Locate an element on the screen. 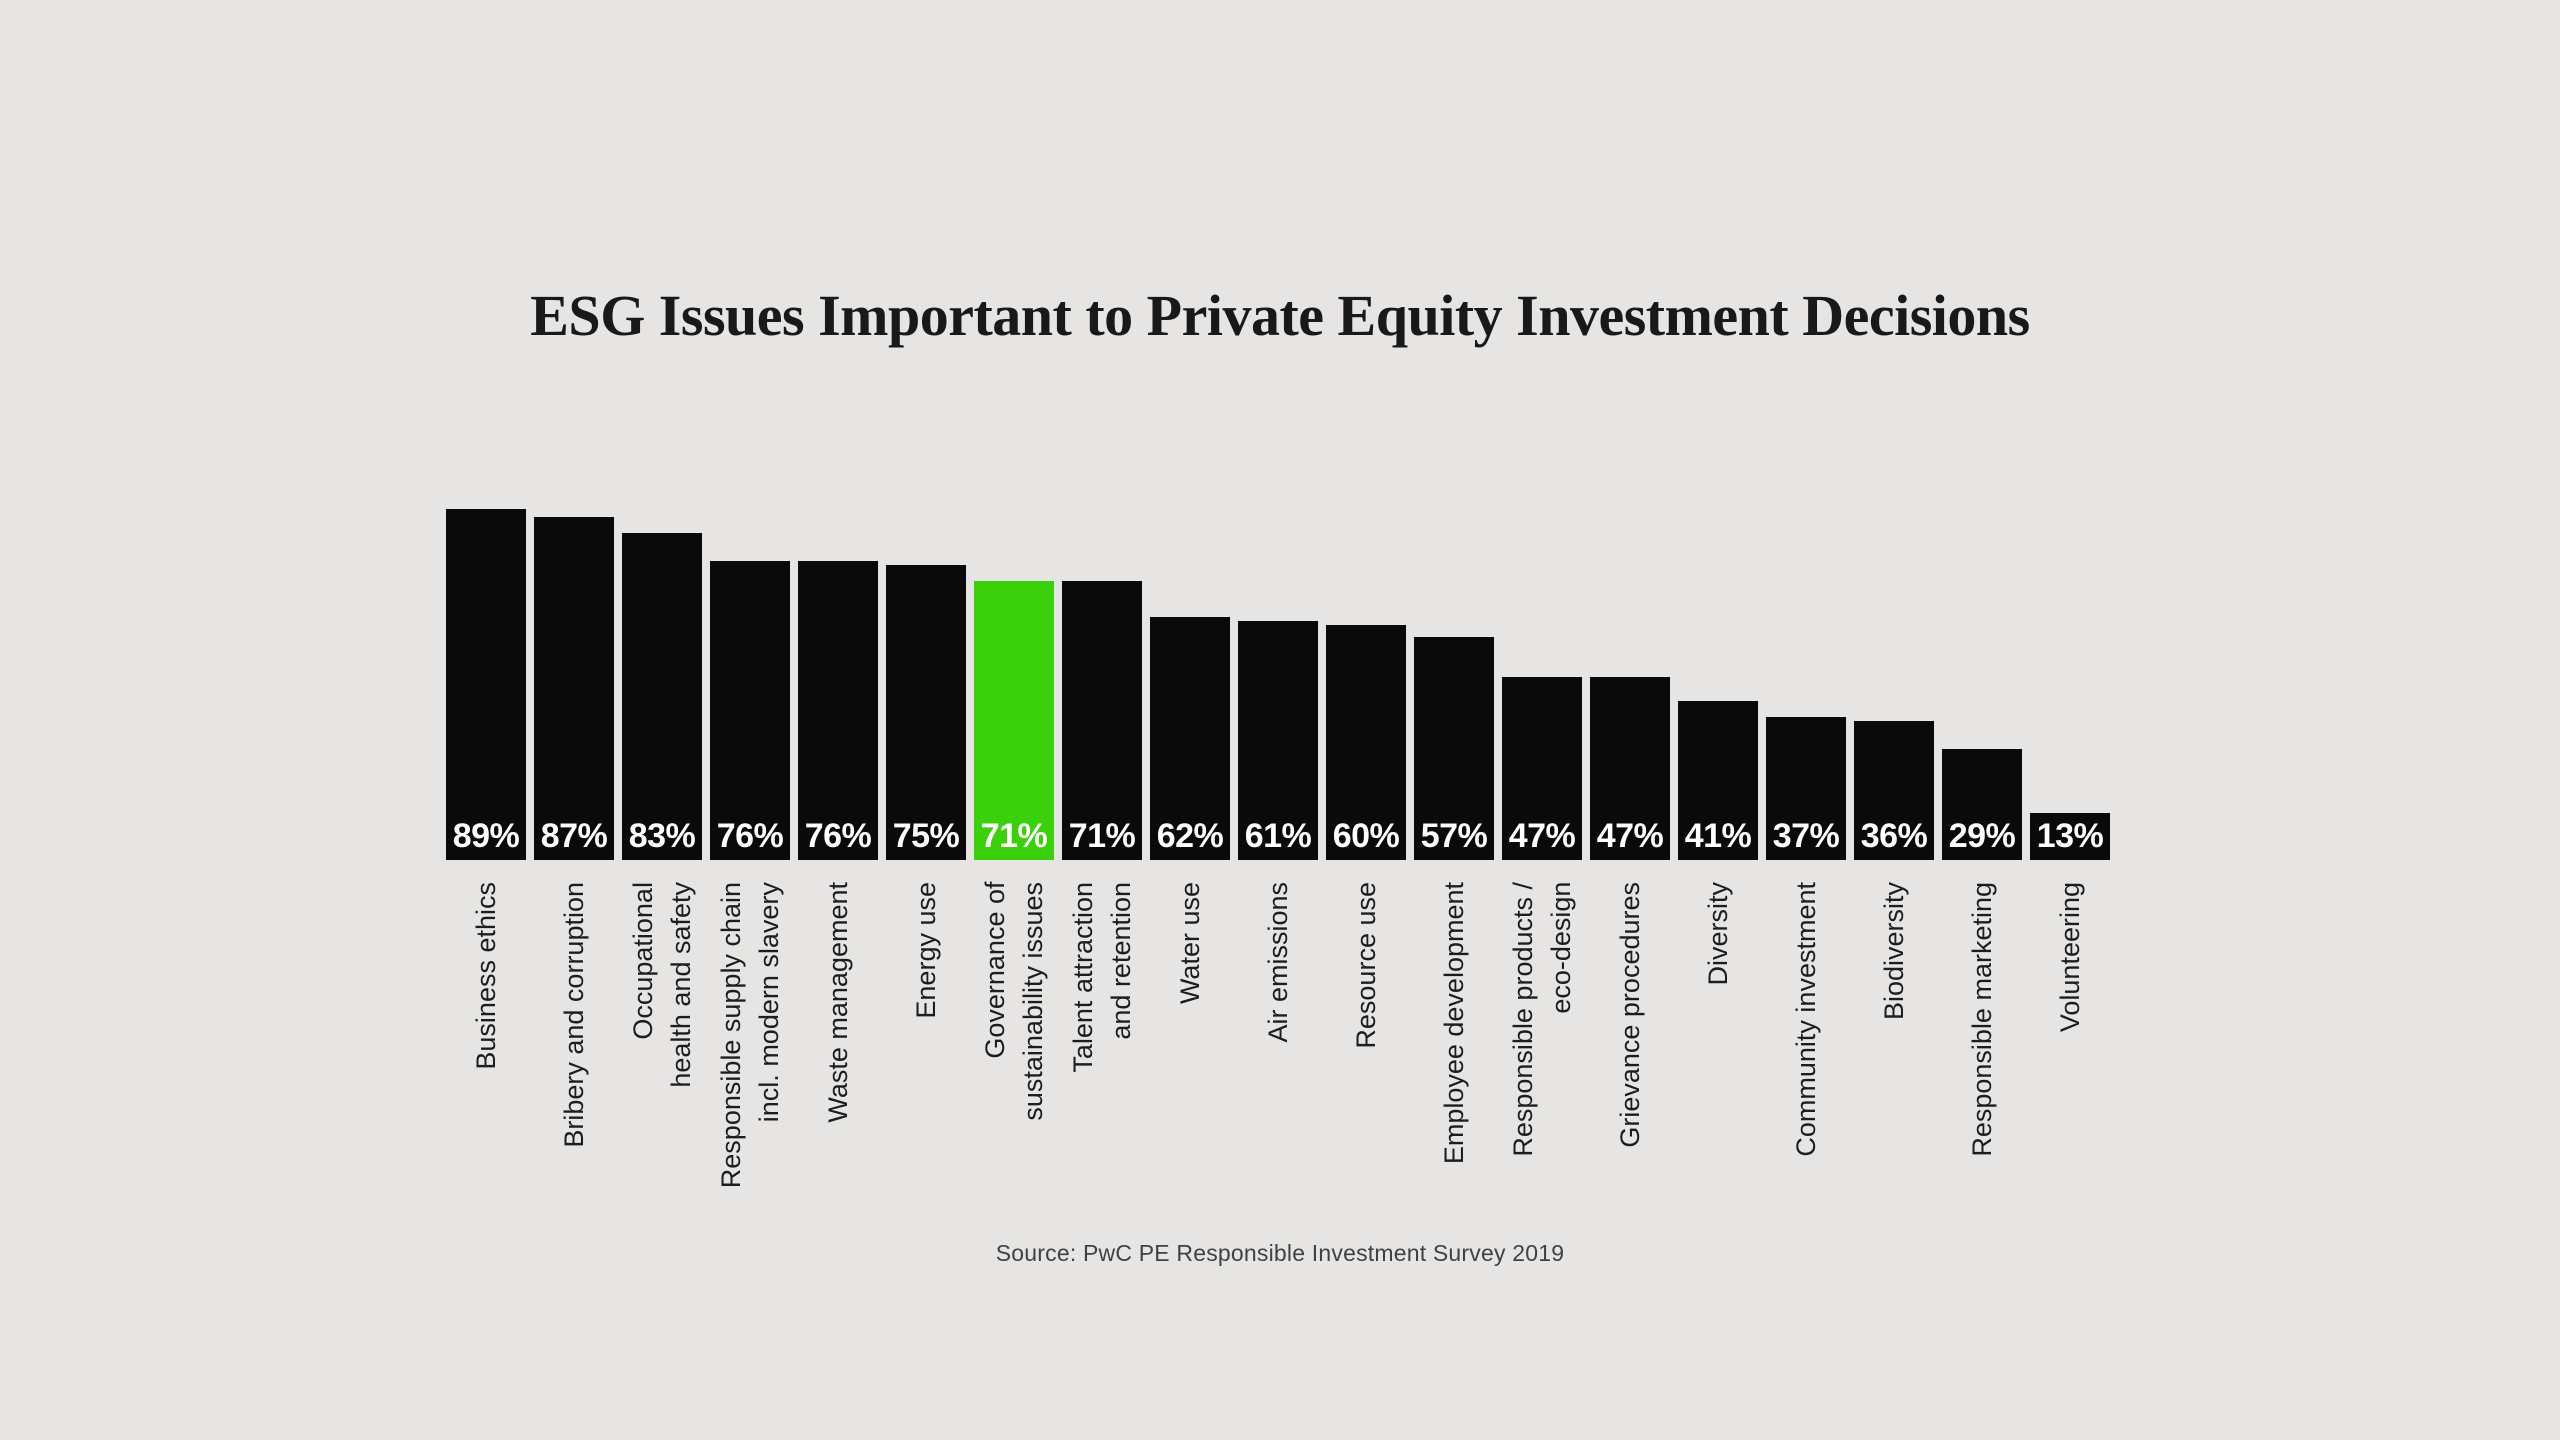  bar-group: 47% Responsible products / eco-design is located at coordinates (1542, 881).